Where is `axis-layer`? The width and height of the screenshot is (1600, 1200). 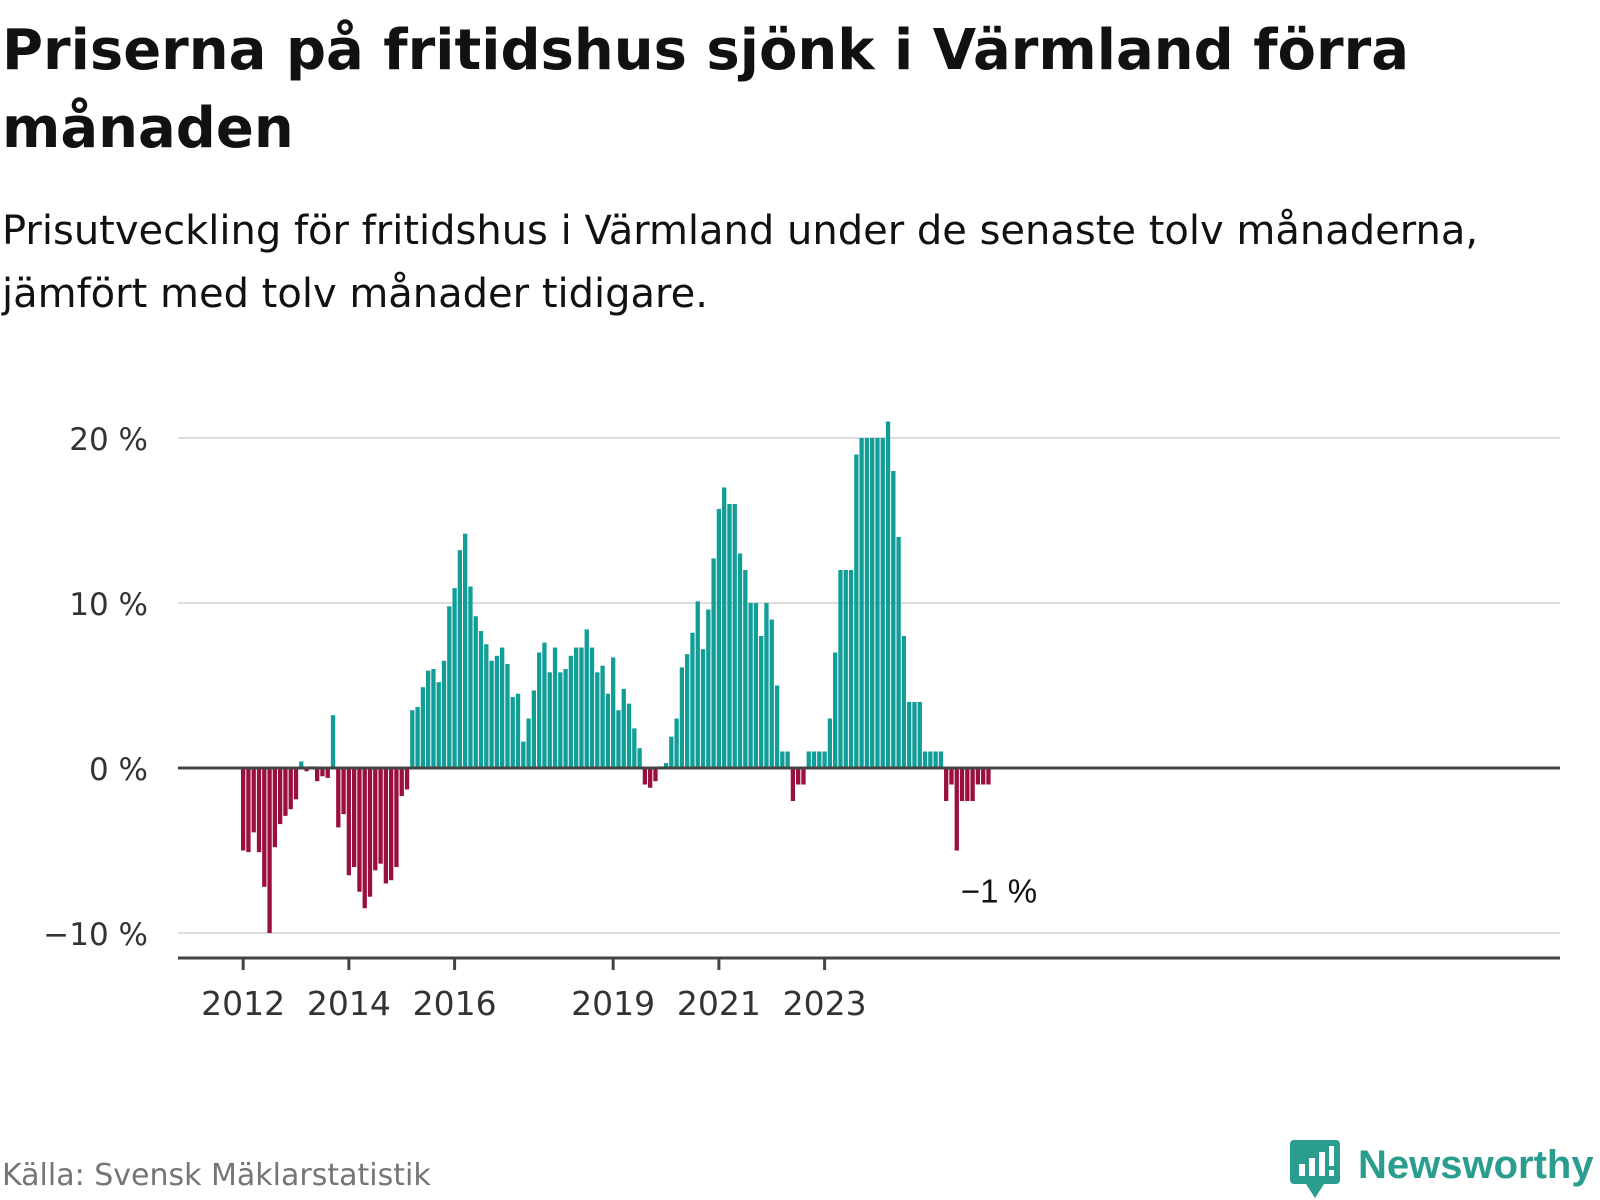 axis-layer is located at coordinates (869, 868).